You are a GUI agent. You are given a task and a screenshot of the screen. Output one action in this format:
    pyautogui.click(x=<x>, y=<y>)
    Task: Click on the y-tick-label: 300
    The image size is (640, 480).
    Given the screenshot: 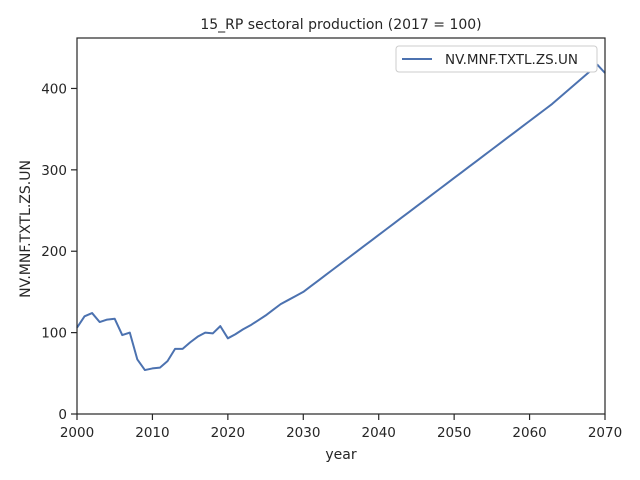 What is the action you would take?
    pyautogui.click(x=54, y=171)
    